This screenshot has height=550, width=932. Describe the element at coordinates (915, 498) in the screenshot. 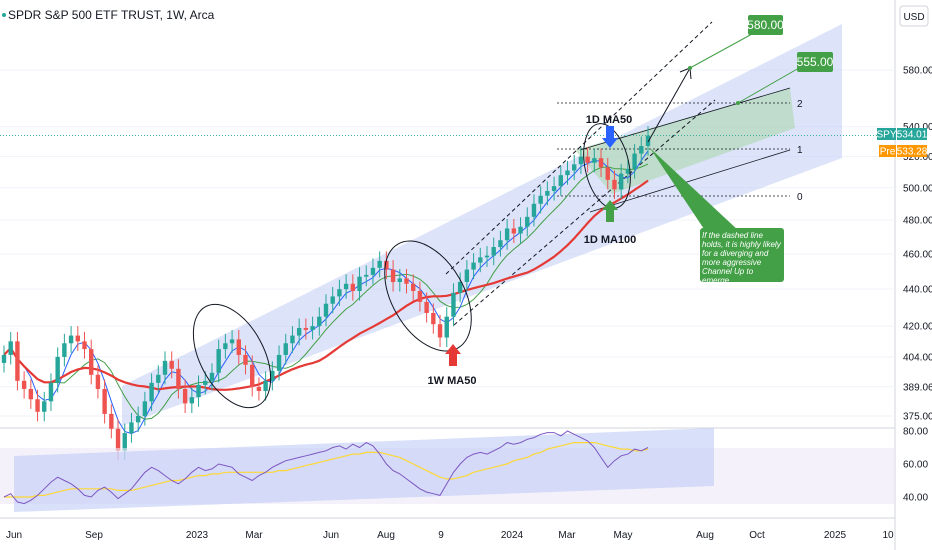

I see `rsi-axis-tick-label: 40.00` at that location.